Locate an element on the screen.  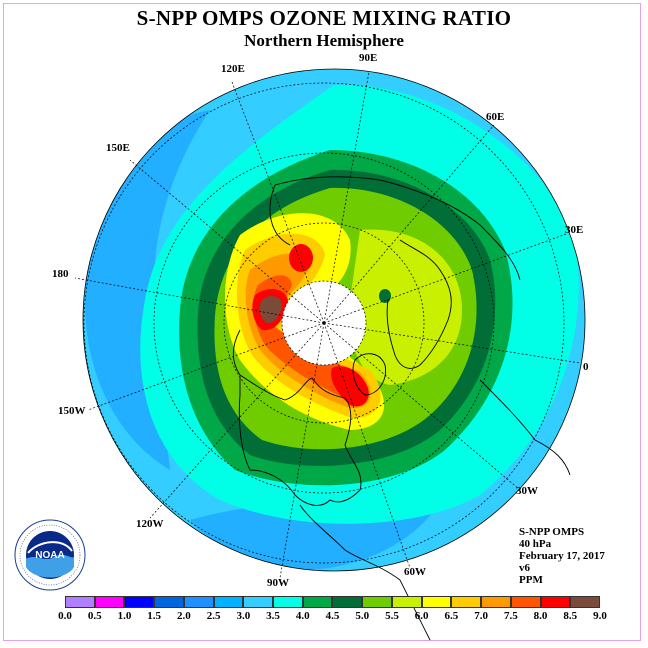
latitude-circle is located at coordinates (324, 323).